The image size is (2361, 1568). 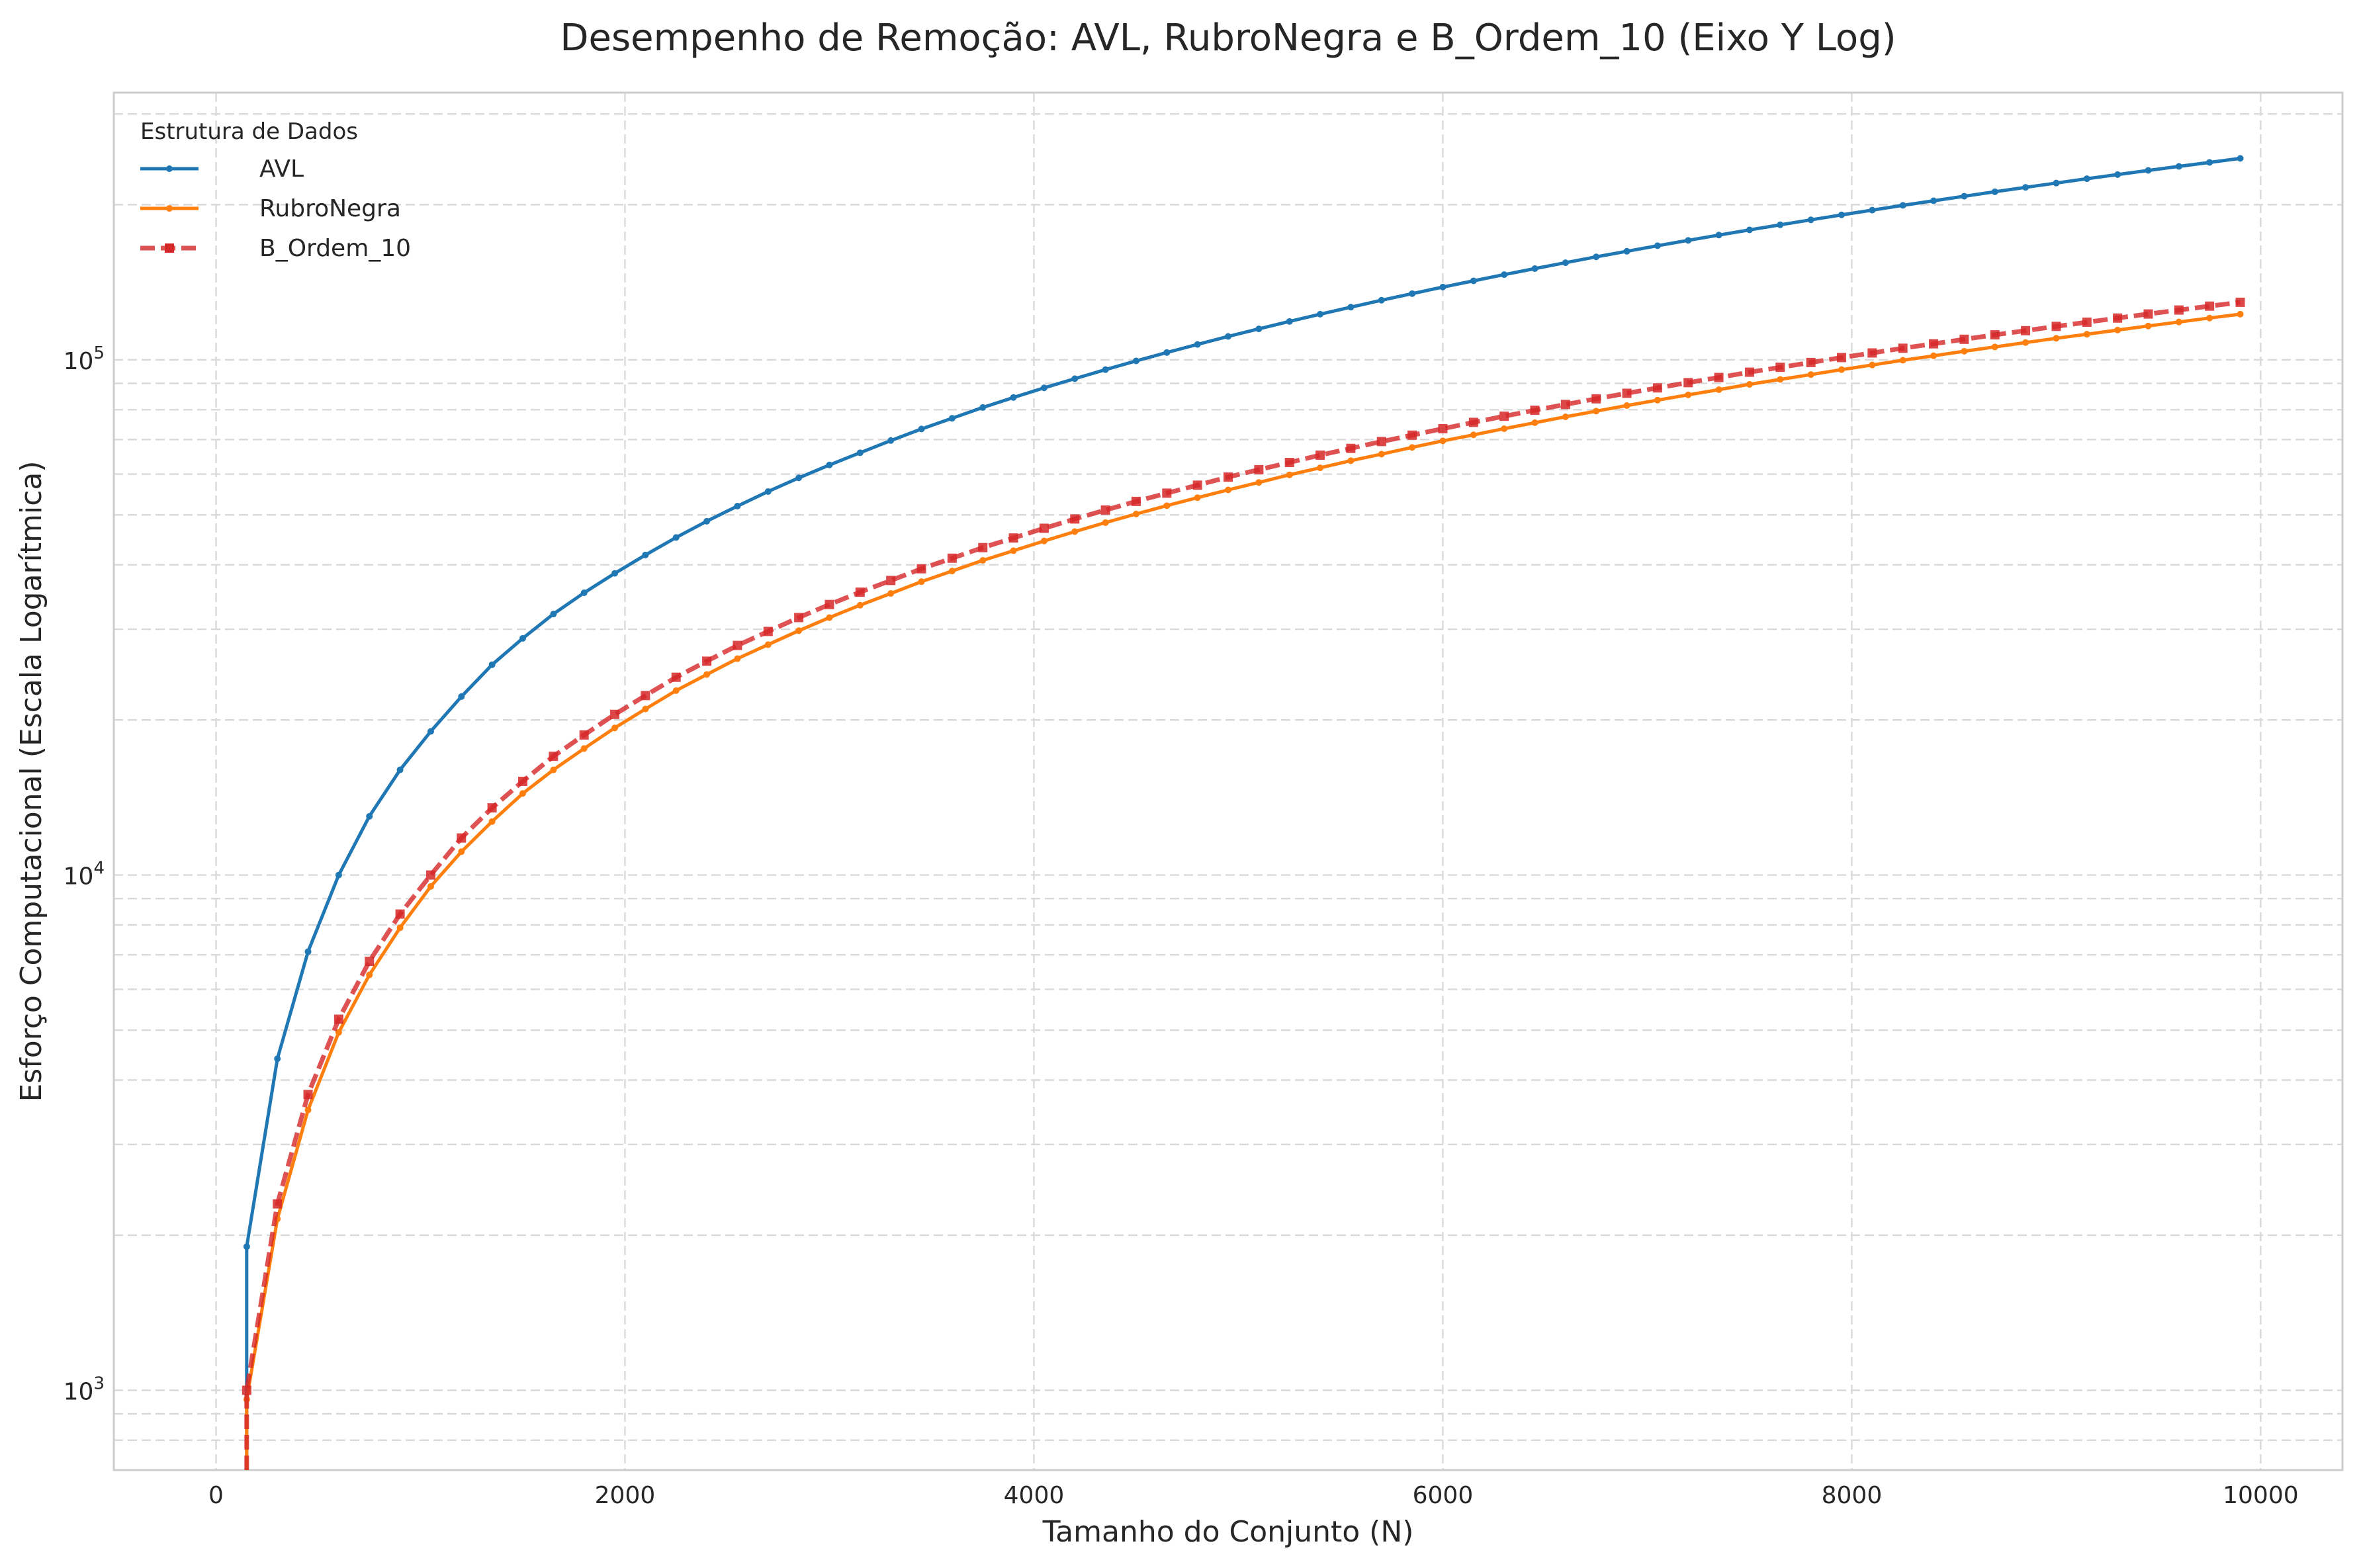 What do you see at coordinates (1034, 1495) in the screenshot?
I see `x-tick-label: 4000` at bounding box center [1034, 1495].